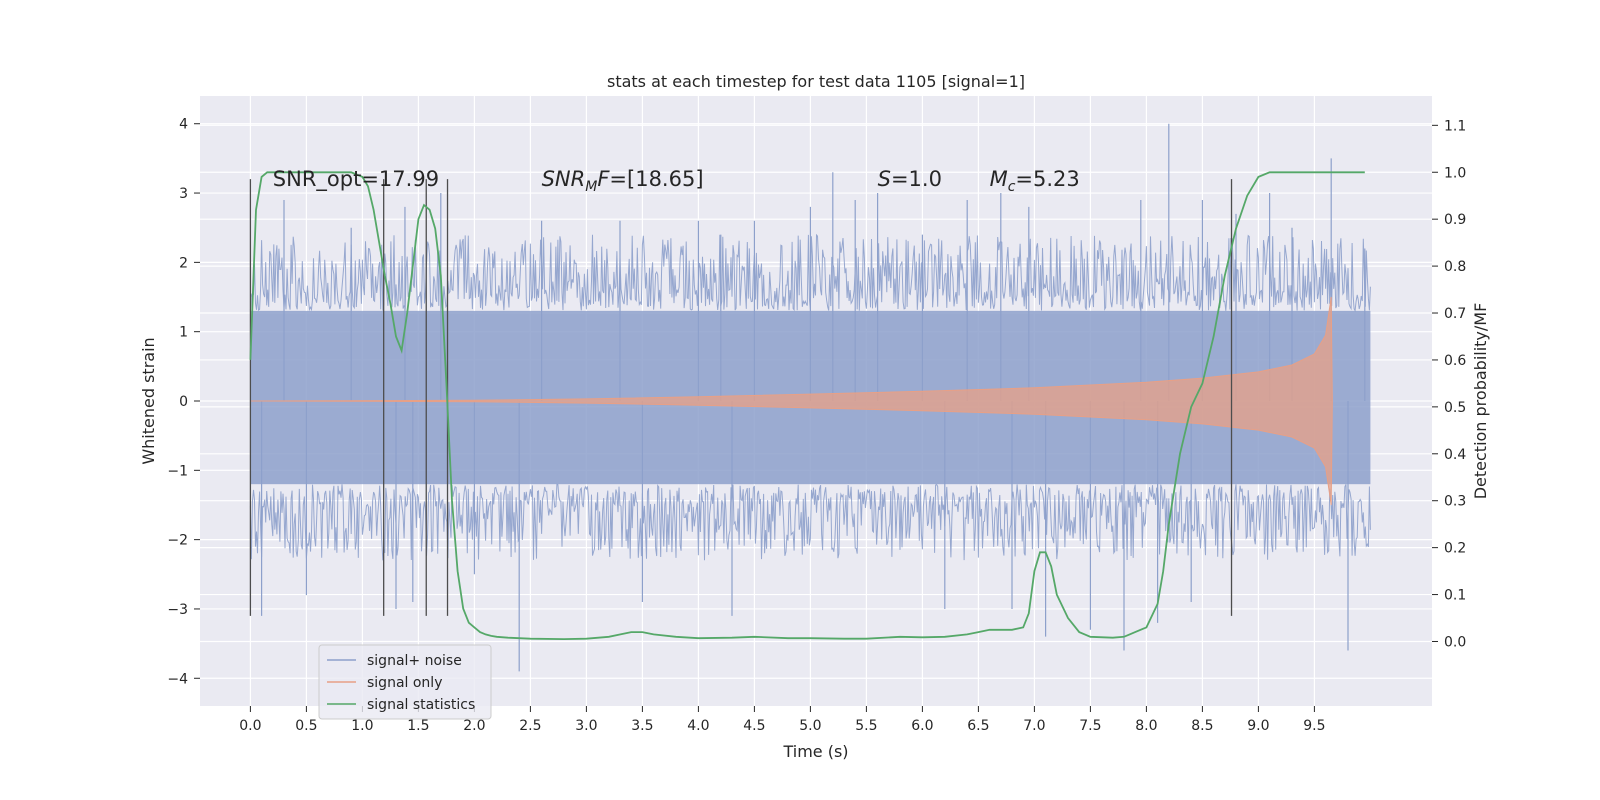  What do you see at coordinates (1455, 455) in the screenshot?
I see `y2-tick-label: 0.4` at bounding box center [1455, 455].